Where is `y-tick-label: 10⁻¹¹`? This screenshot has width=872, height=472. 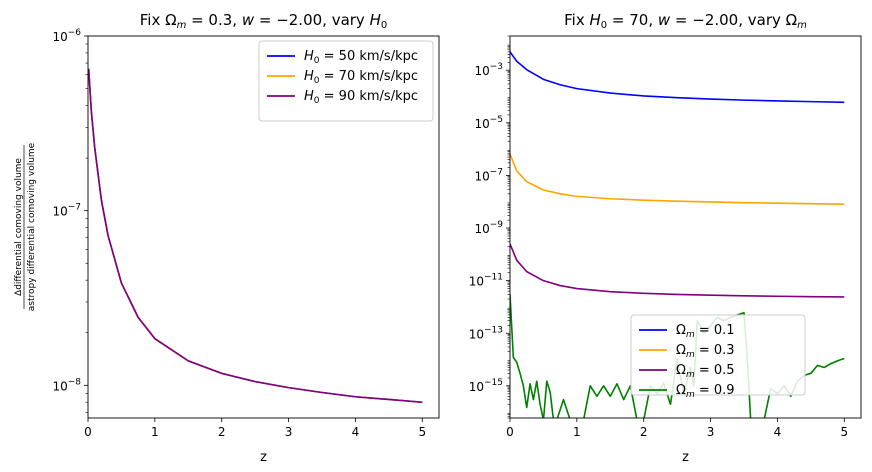
y-tick-label: 10⁻¹¹ is located at coordinates (486, 281).